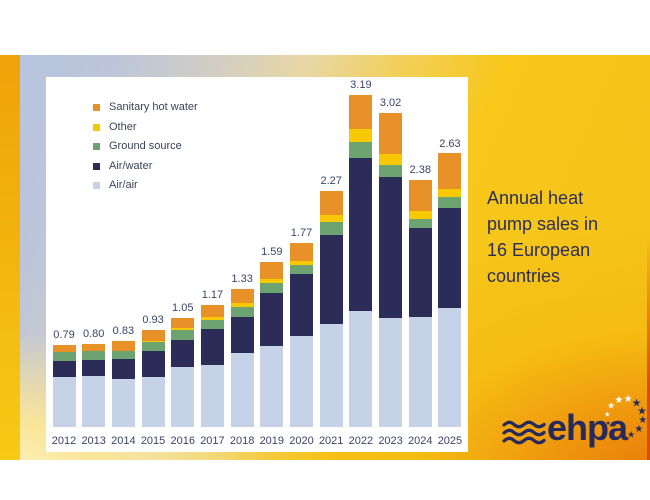  What do you see at coordinates (153, 107) in the screenshot?
I see `legend-label: Sanitary hot water` at bounding box center [153, 107].